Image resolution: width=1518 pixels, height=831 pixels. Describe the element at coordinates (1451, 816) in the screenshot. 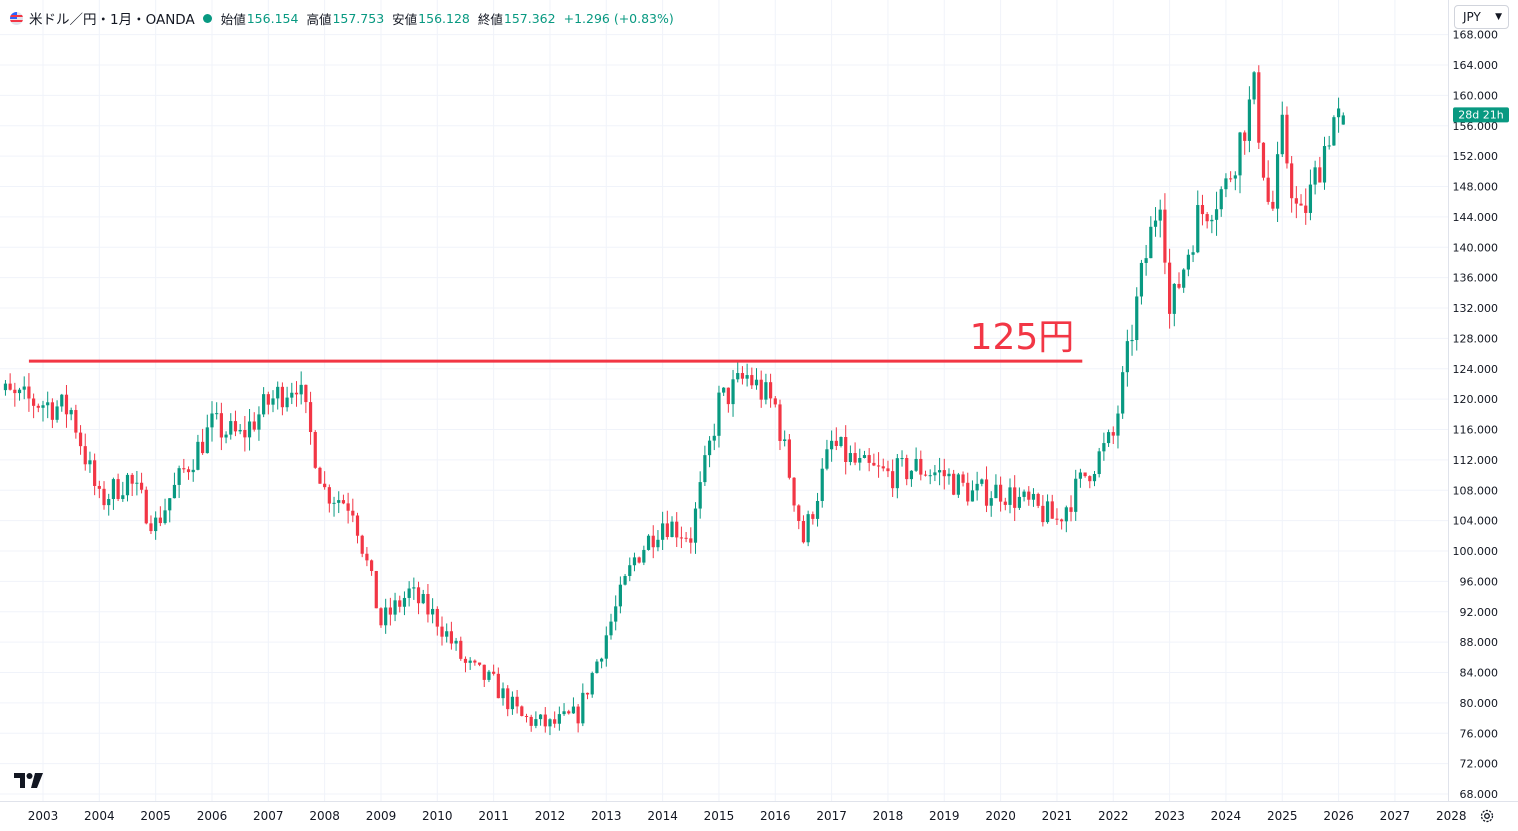

I see `year-tick-label: 2028` at that location.